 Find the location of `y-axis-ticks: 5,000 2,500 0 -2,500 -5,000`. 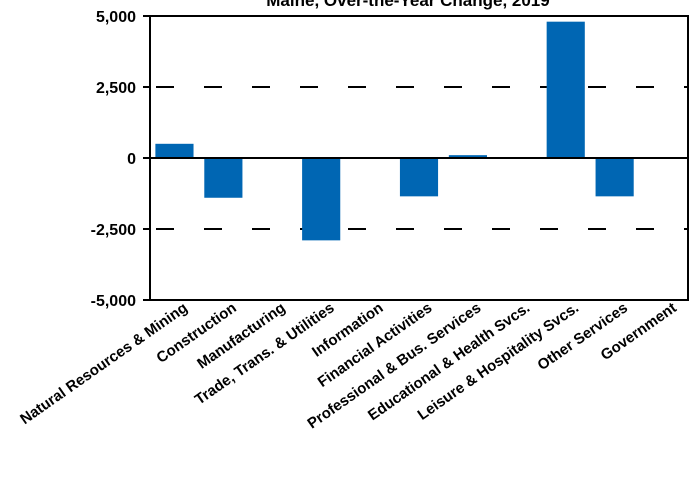

y-axis-ticks: 5,000 2,500 0 -2,500 -5,000 is located at coordinates (120, 159).